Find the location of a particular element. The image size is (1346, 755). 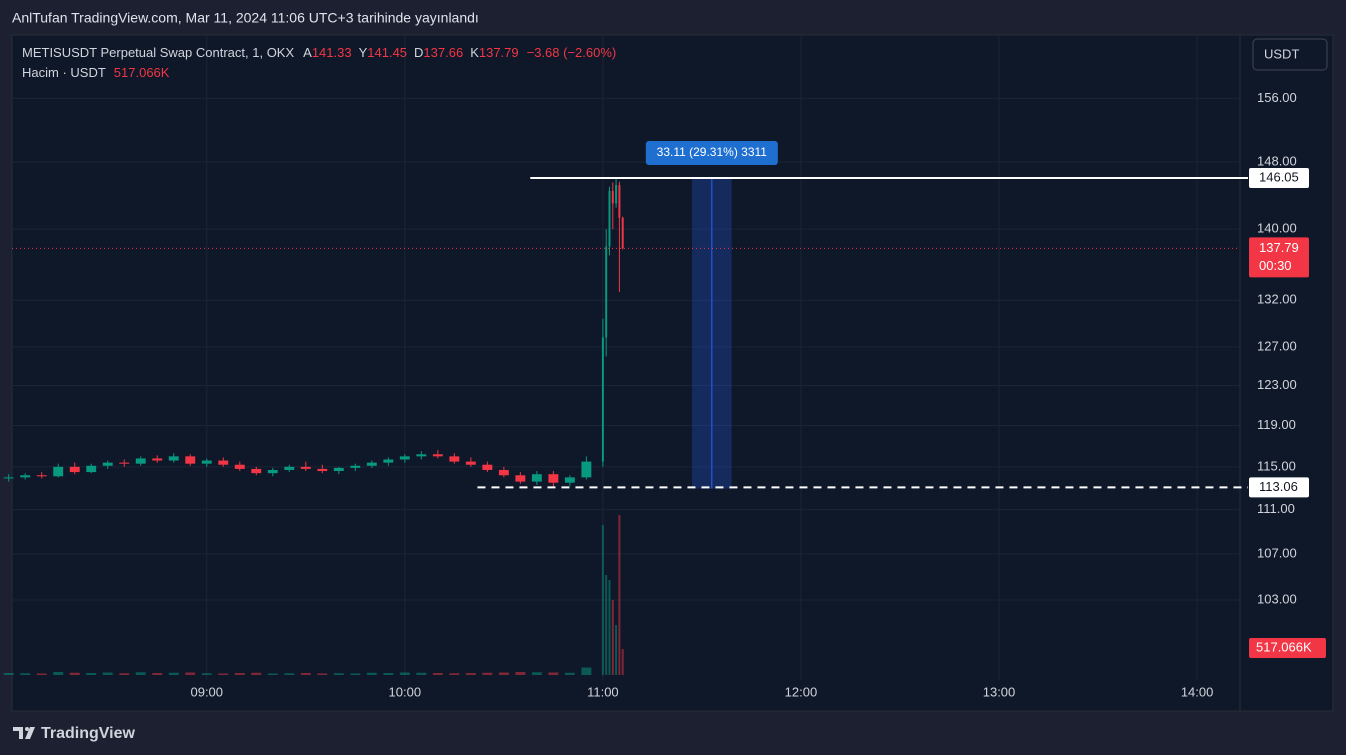

volume-tag-box is located at coordinates (1287, 648).